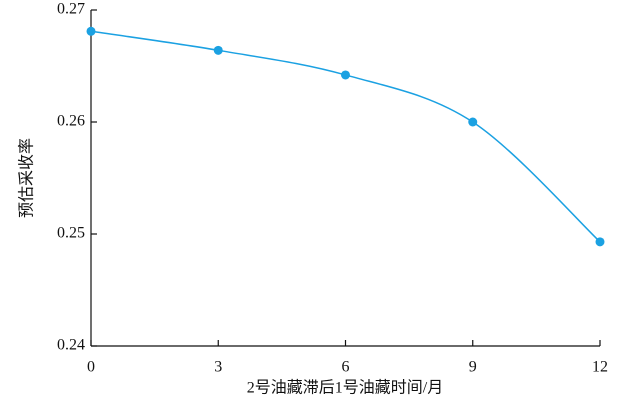 Image resolution: width=636 pixels, height=411 pixels. What do you see at coordinates (71, 345) in the screenshot?
I see `y-tick-label: 0.24` at bounding box center [71, 345].